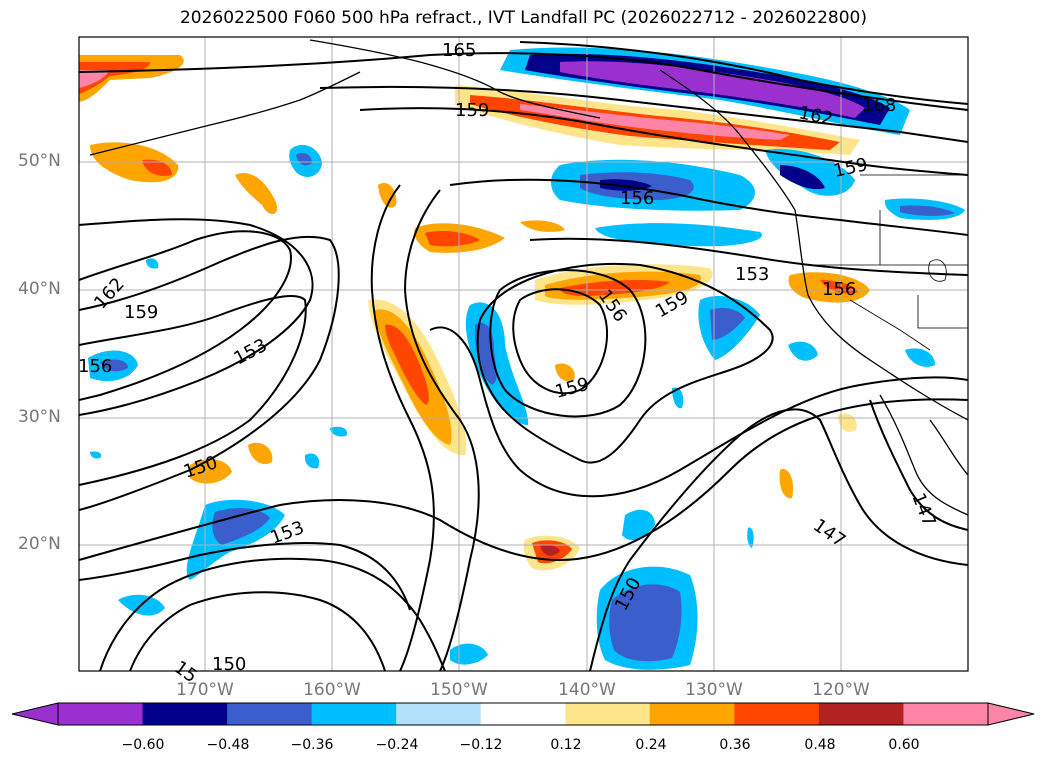  What do you see at coordinates (459, 50) in the screenshot?
I see `contour-label: 165` at bounding box center [459, 50].